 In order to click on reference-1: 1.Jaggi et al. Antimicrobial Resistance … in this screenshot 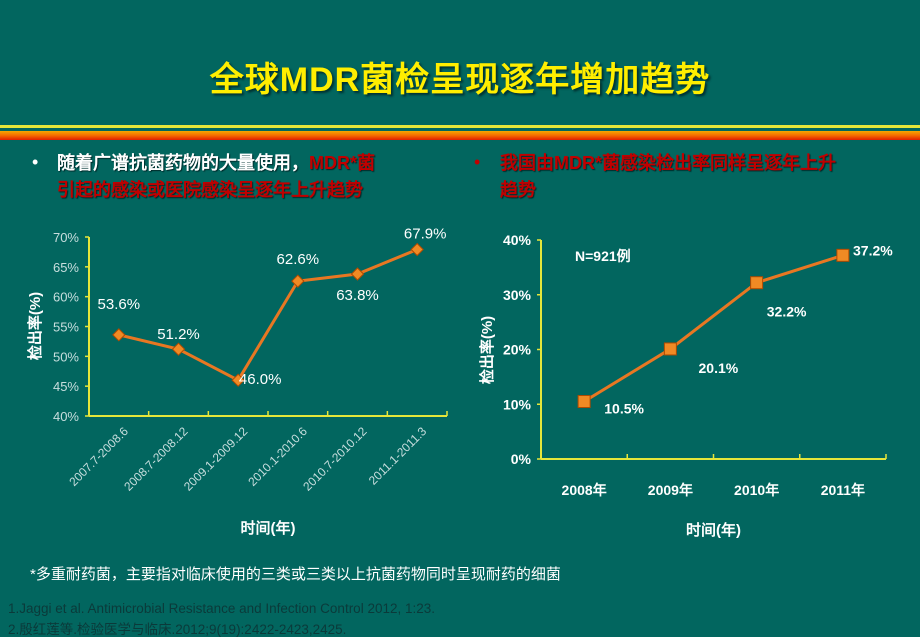, I will do `click(222, 608)`.